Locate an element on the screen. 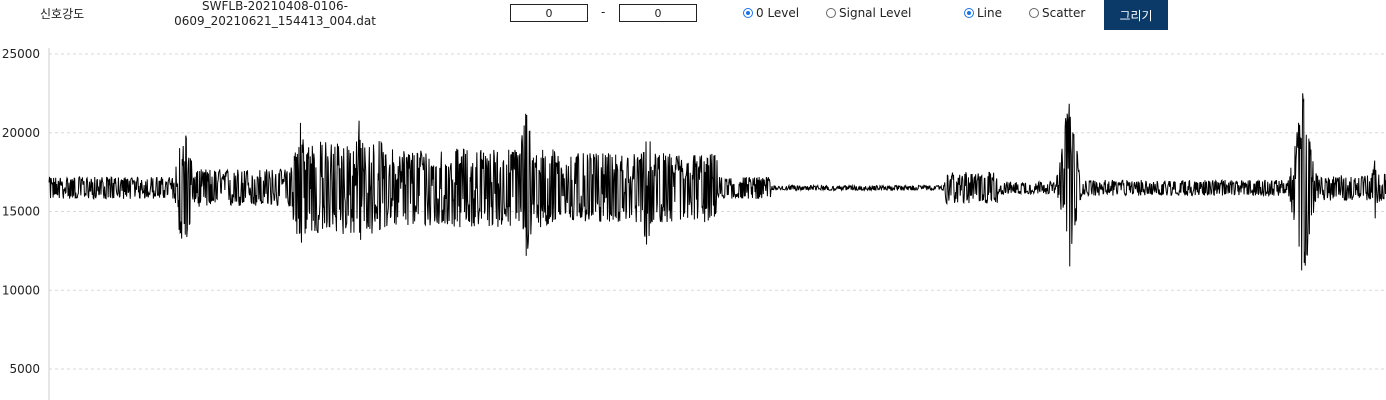 This screenshot has height=400, width=1386. radio-line: Line is located at coordinates (983, 13).